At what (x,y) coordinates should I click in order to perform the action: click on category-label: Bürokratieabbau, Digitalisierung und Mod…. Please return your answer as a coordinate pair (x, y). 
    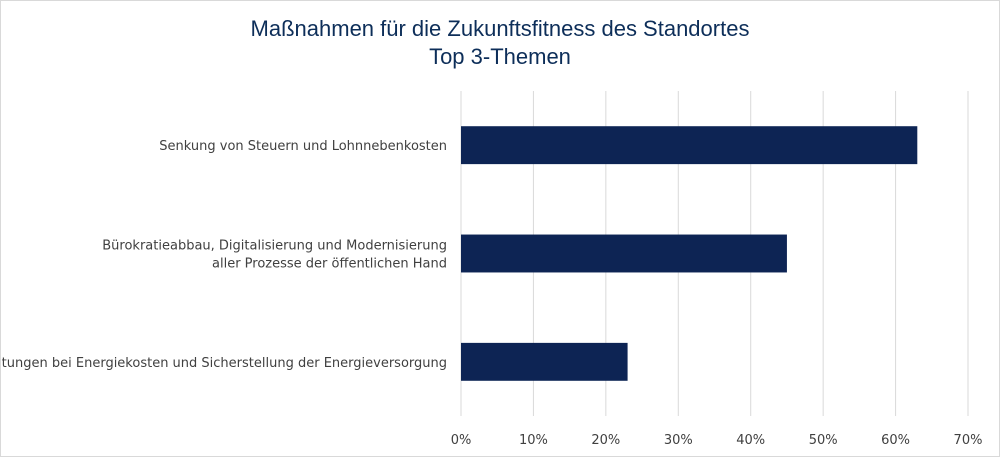
    Looking at the image, I should click on (274, 246).